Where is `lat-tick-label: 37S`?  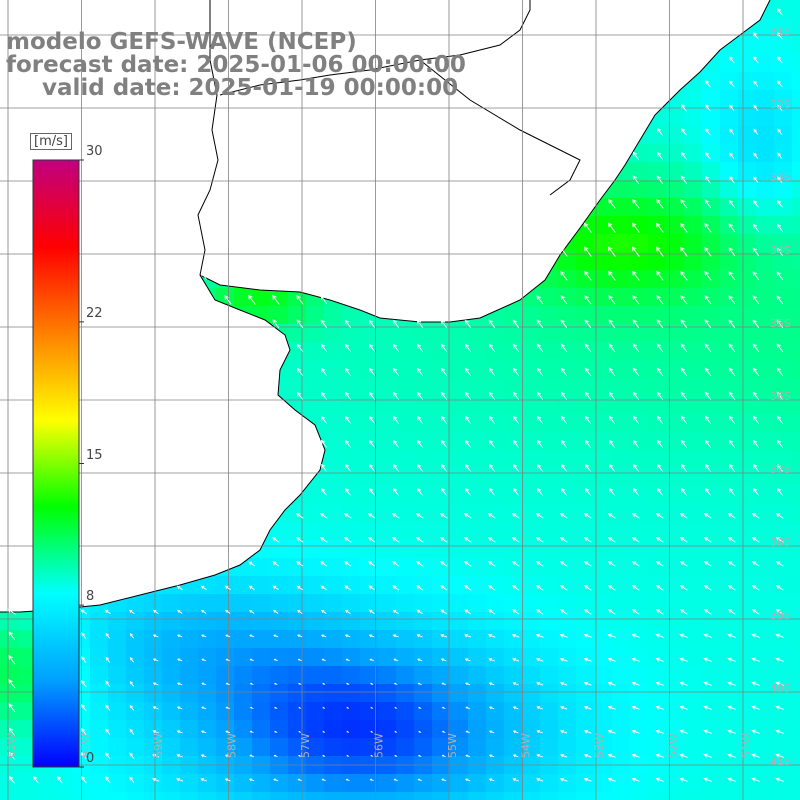
lat-tick-label: 37S is located at coordinates (780, 469).